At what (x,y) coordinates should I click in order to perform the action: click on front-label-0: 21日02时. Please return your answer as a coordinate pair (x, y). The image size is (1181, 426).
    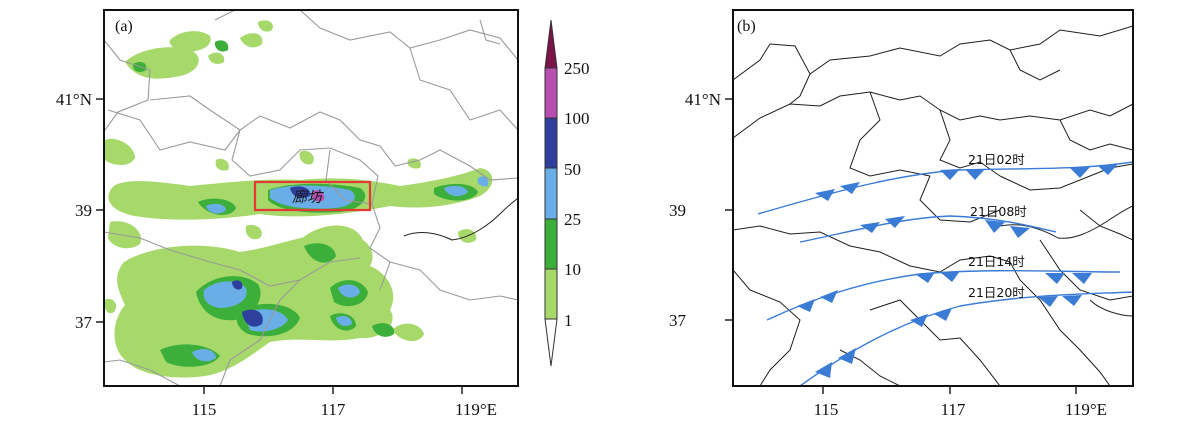
    Looking at the image, I should click on (996, 159).